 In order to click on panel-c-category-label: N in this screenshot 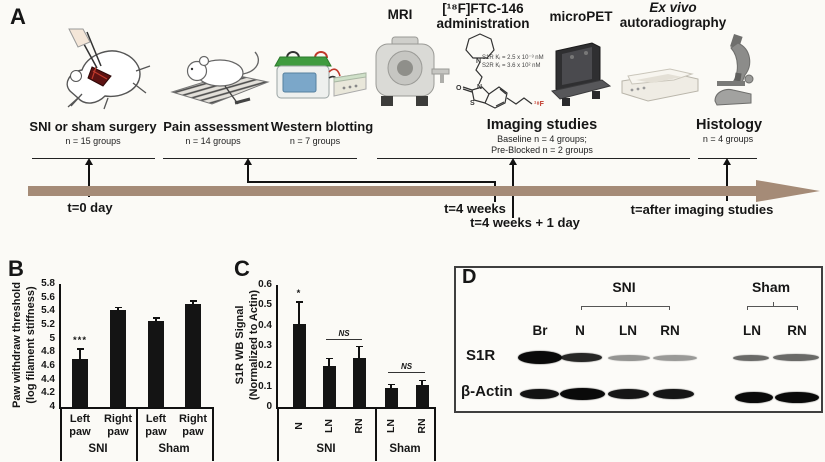, I will do `click(299, 426)`.